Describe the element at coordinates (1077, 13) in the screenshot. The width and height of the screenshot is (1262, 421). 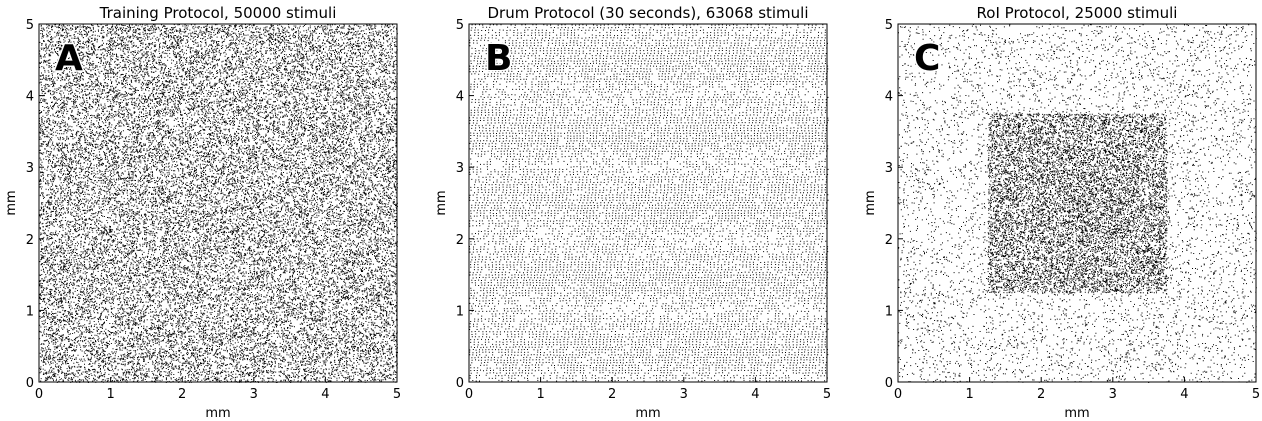
I see `chart-title: RoI Protocol, 25000 stimuli` at that location.